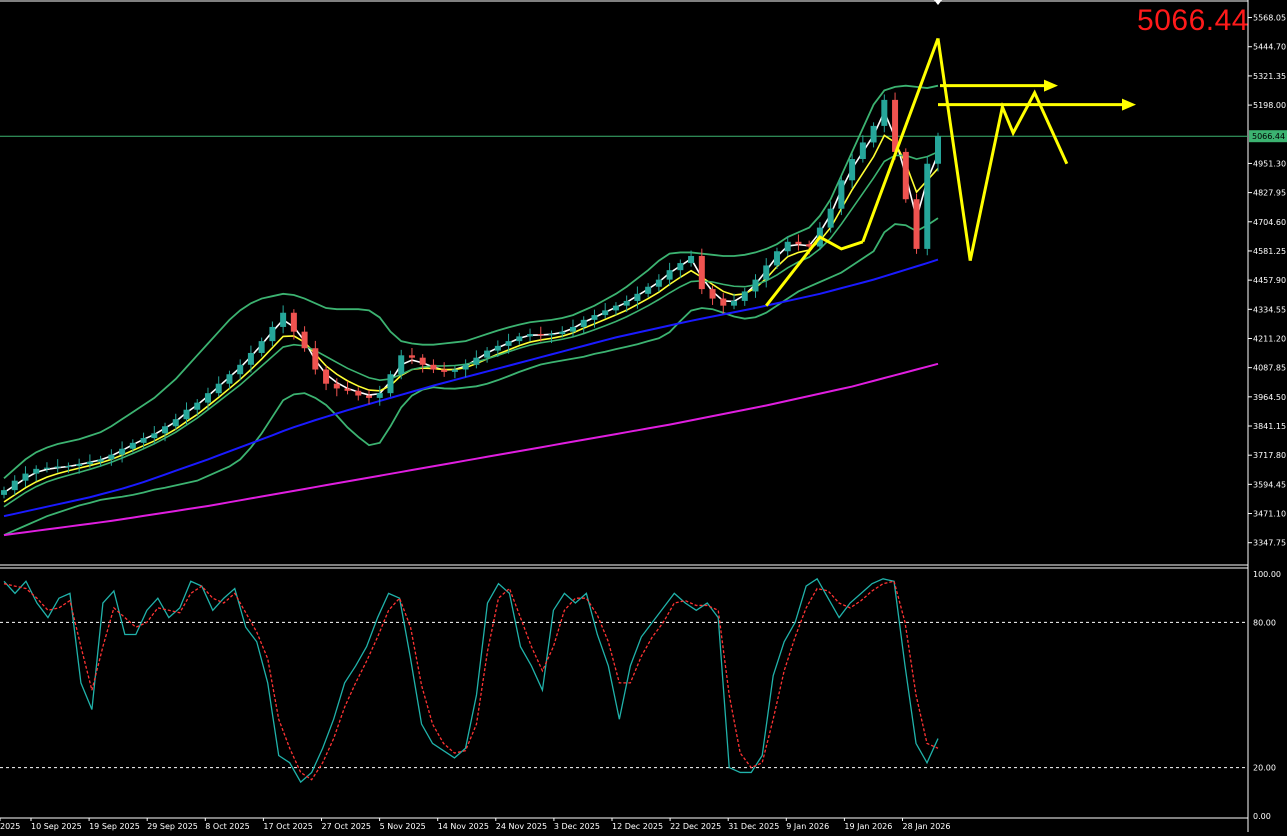 The image size is (1287, 836). I want to click on date-label: 31 Dec 2025, so click(753, 826).